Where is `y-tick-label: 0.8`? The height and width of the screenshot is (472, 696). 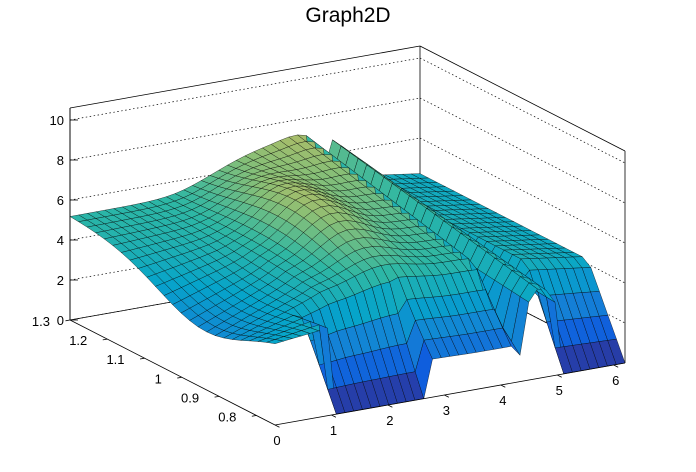
y-tick-label: 0.8 is located at coordinates (227, 416).